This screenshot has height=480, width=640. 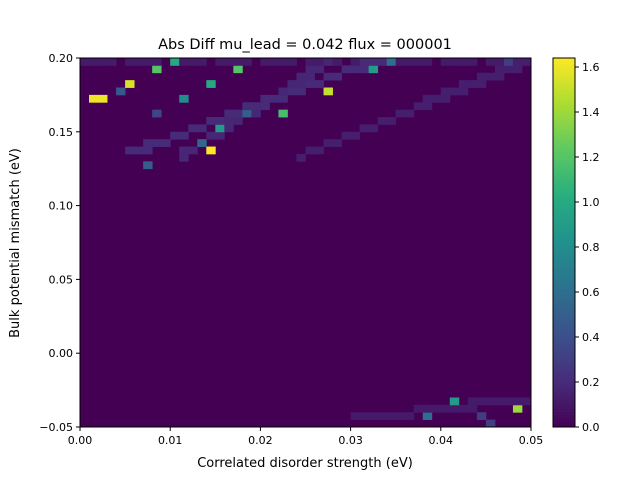 What do you see at coordinates (441, 440) in the screenshot?
I see `x-tick-label: 0.04` at bounding box center [441, 440].